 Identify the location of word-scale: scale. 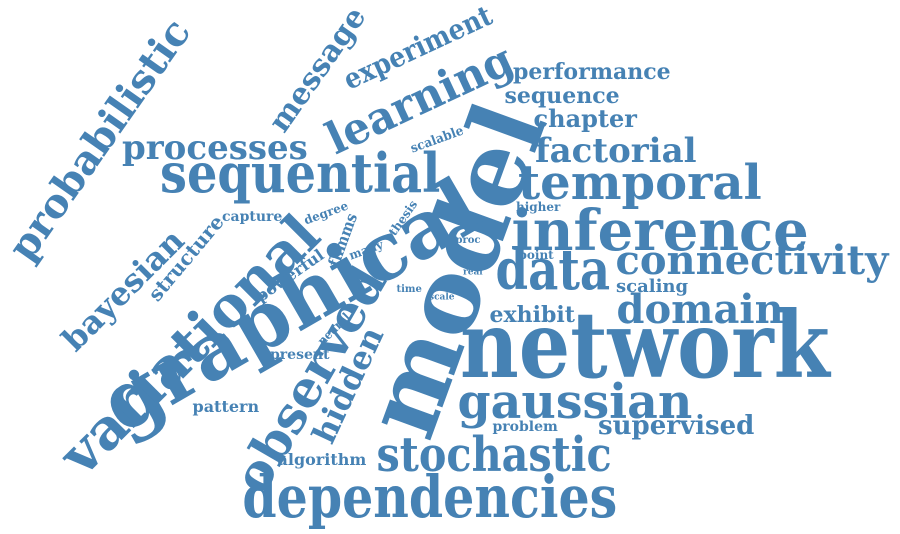
(442, 297).